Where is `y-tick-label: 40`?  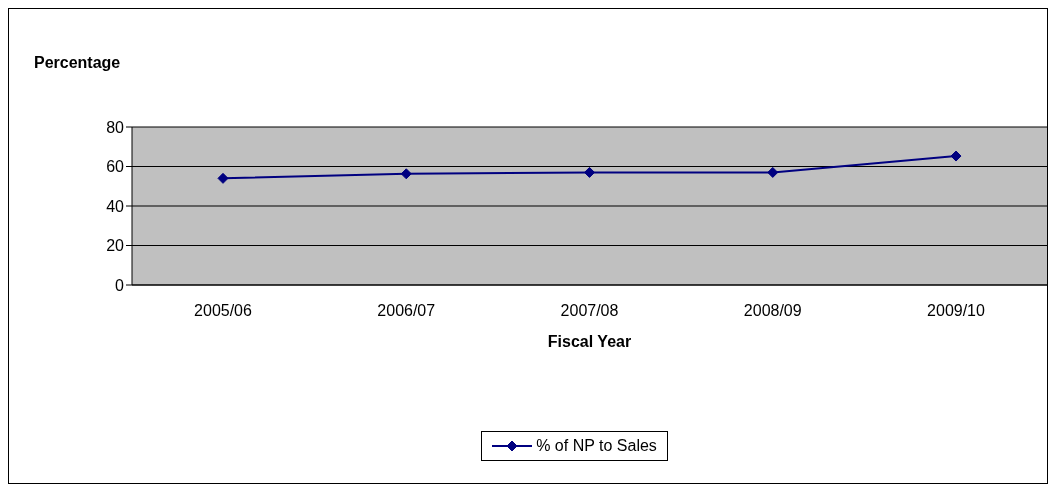
y-tick-label: 40 is located at coordinates (115, 206).